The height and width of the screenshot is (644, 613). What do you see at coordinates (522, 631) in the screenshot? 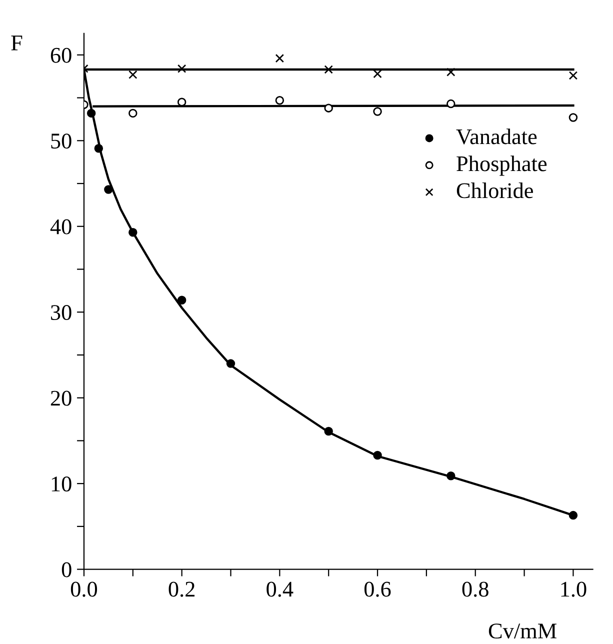
I see `x-axis-title: Cv/mM` at bounding box center [522, 631].